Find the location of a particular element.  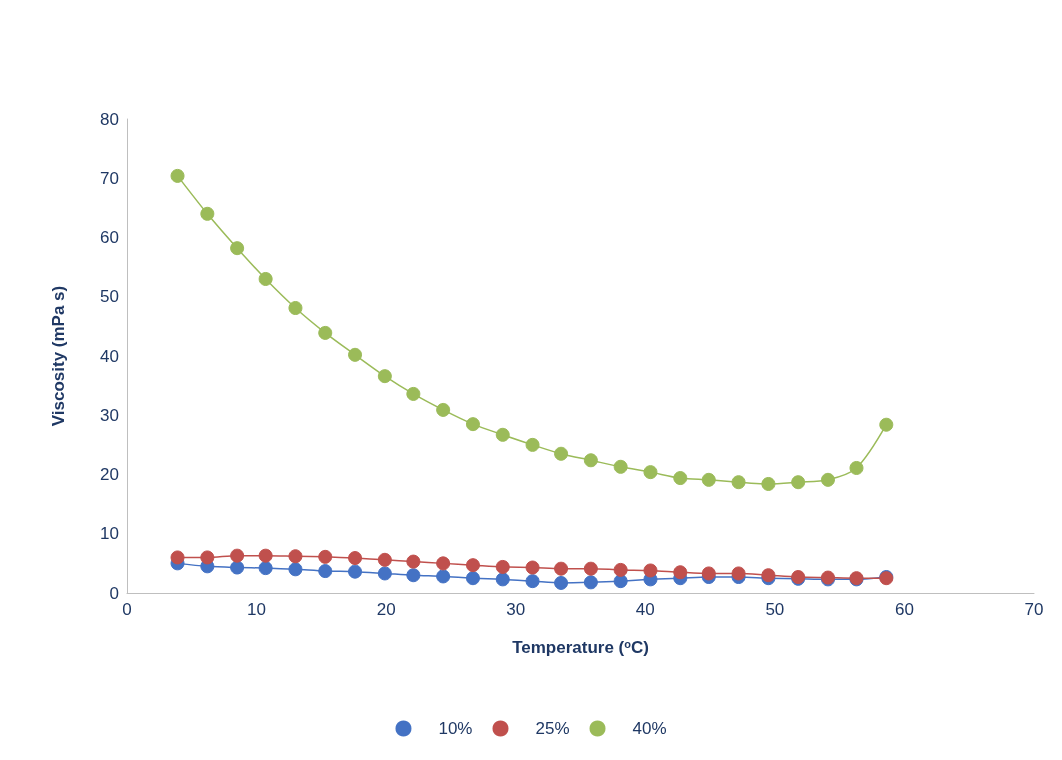

x-tick-label: 30 is located at coordinates (516, 609).